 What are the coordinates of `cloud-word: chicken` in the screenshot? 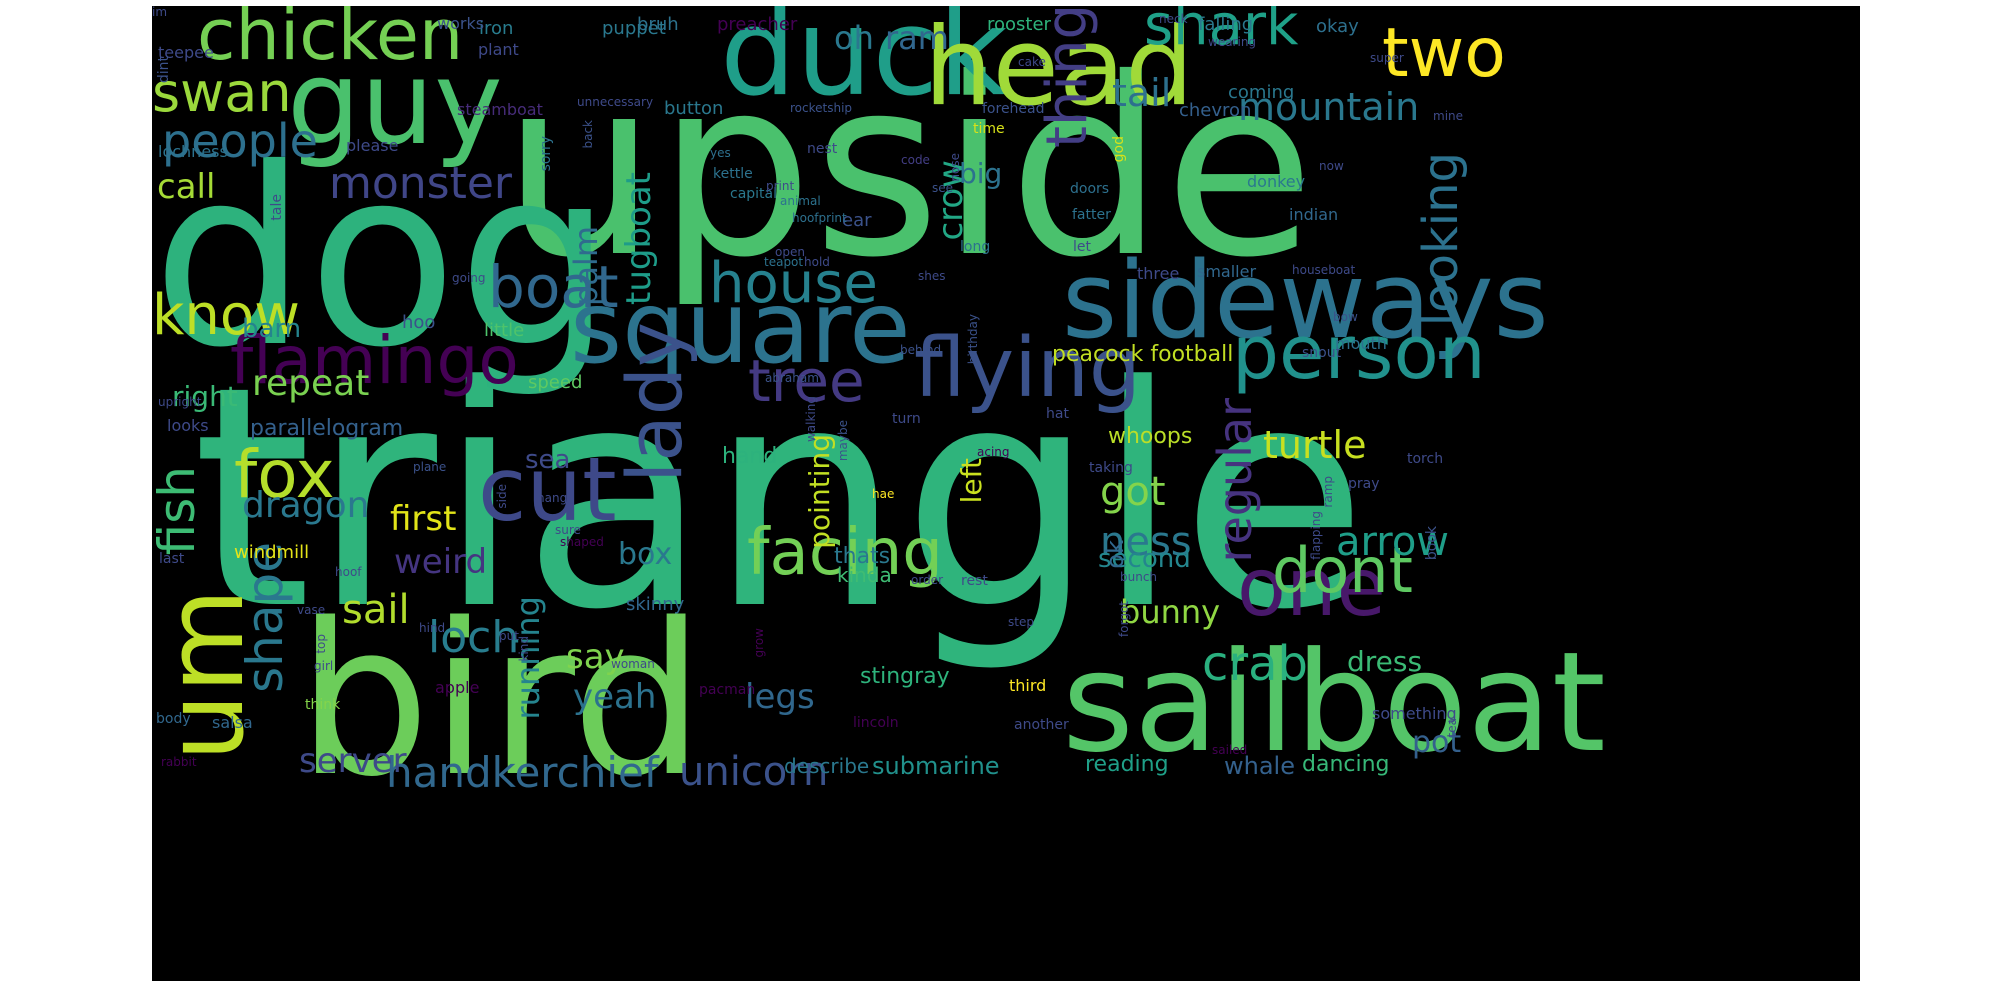 It's located at (330, 41).